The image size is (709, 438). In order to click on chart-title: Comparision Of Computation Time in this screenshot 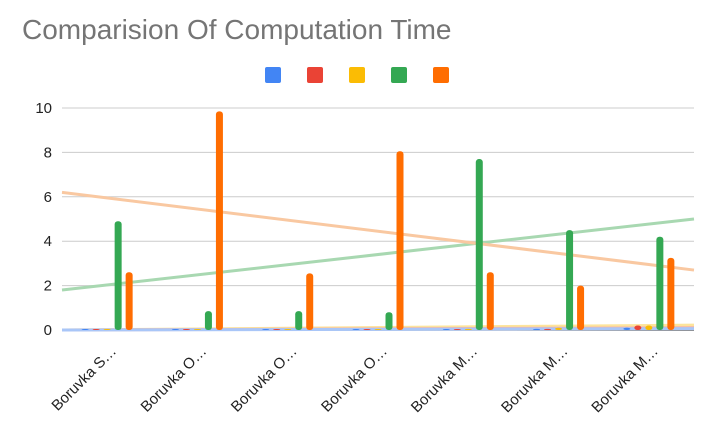, I will do `click(237, 29)`.